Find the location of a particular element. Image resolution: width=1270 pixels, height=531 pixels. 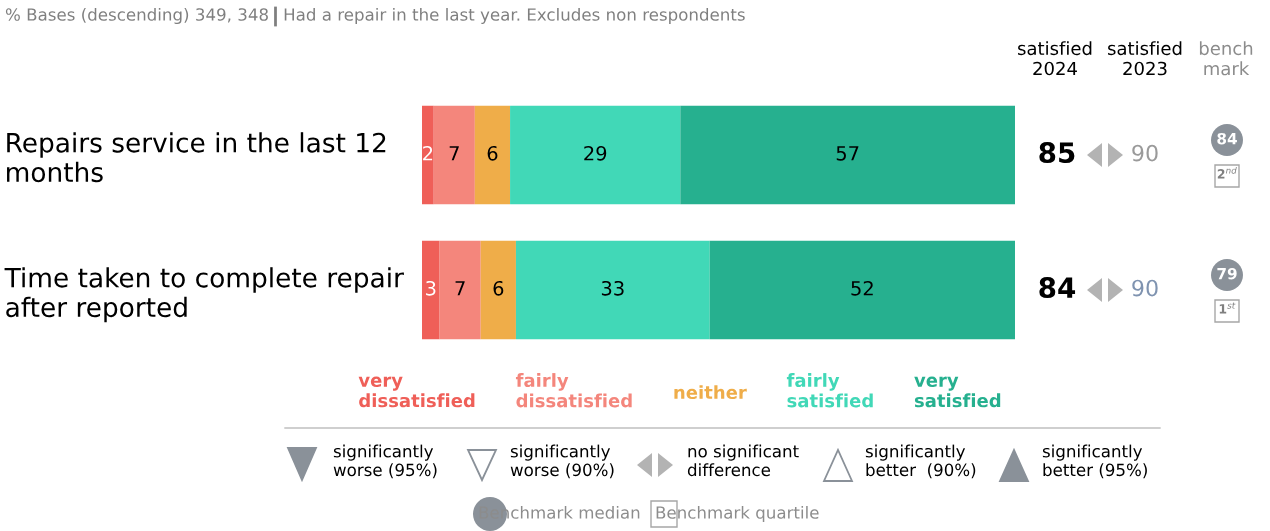

text: significantly worse (95%) is located at coordinates (385, 461).